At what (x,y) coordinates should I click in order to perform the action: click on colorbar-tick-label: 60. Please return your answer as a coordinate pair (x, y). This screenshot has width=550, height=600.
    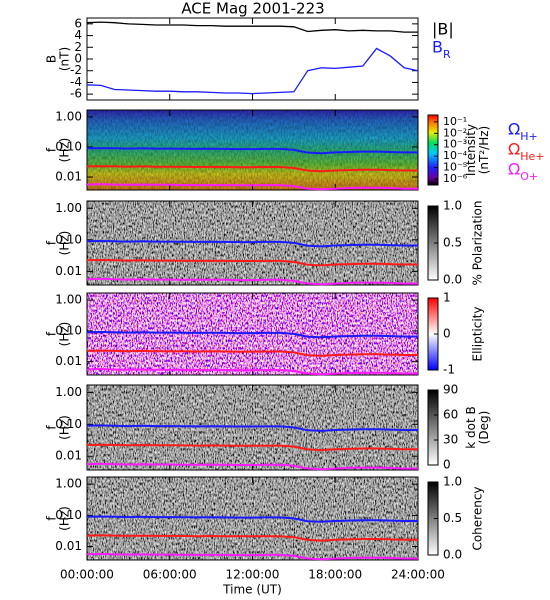
    Looking at the image, I should click on (450, 415).